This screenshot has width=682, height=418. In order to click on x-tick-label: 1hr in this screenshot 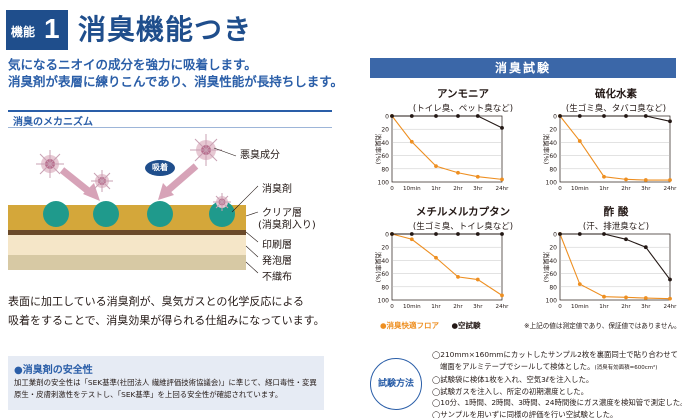, I will do `click(604, 189)`.